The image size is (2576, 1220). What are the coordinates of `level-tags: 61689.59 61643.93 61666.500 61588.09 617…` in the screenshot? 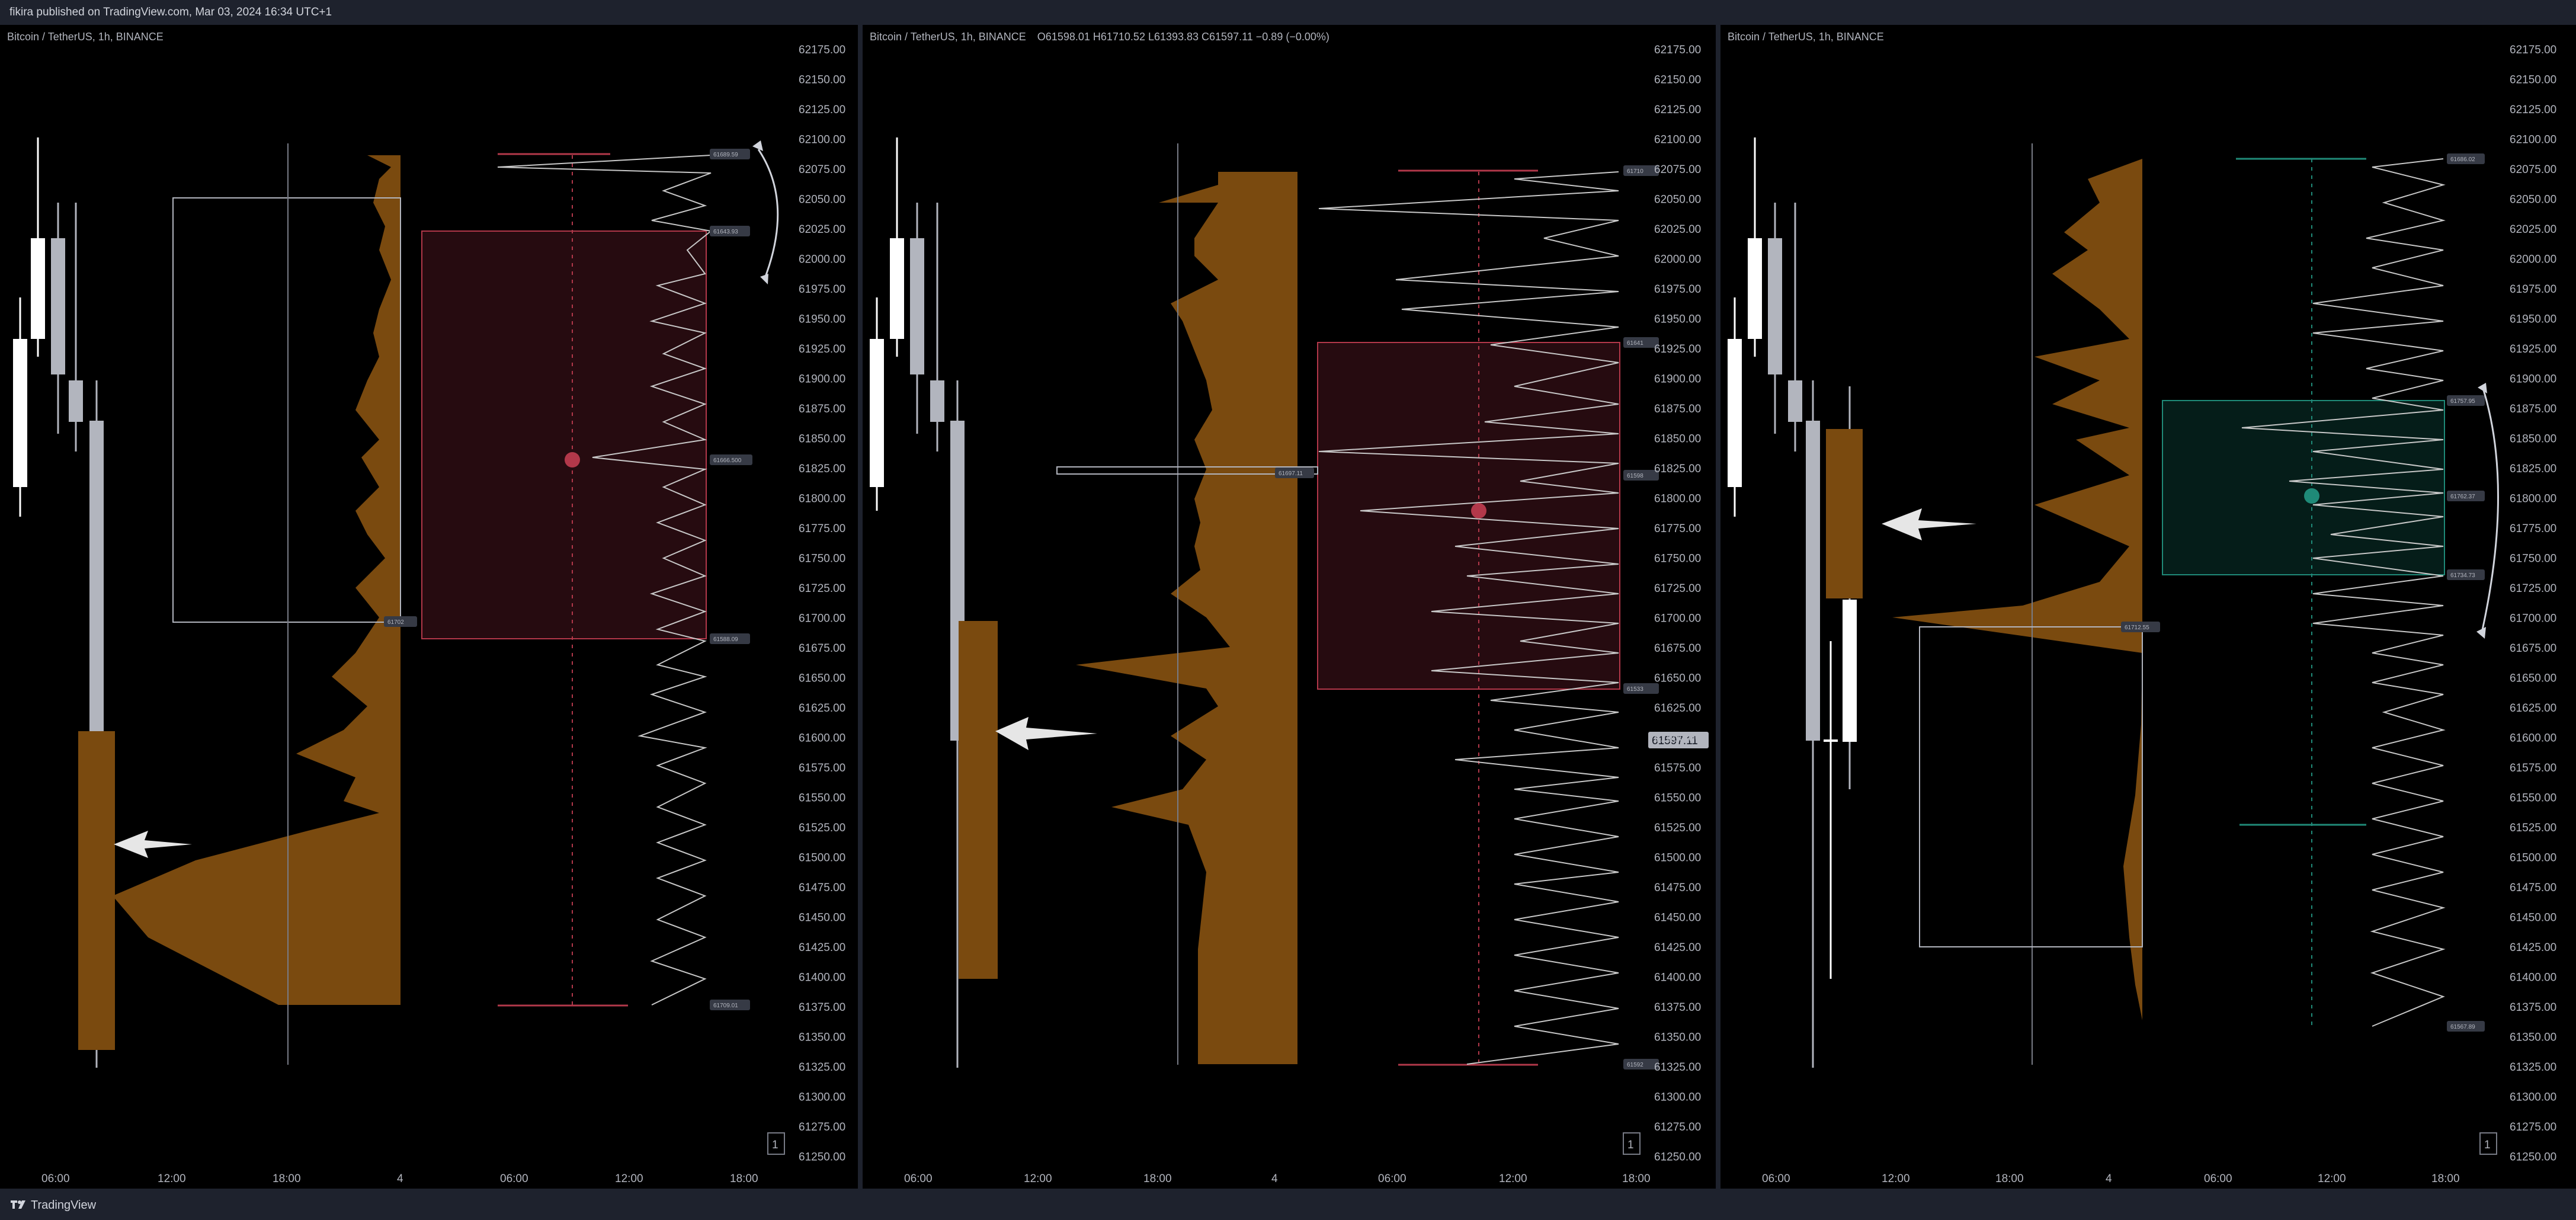 It's located at (568, 579).